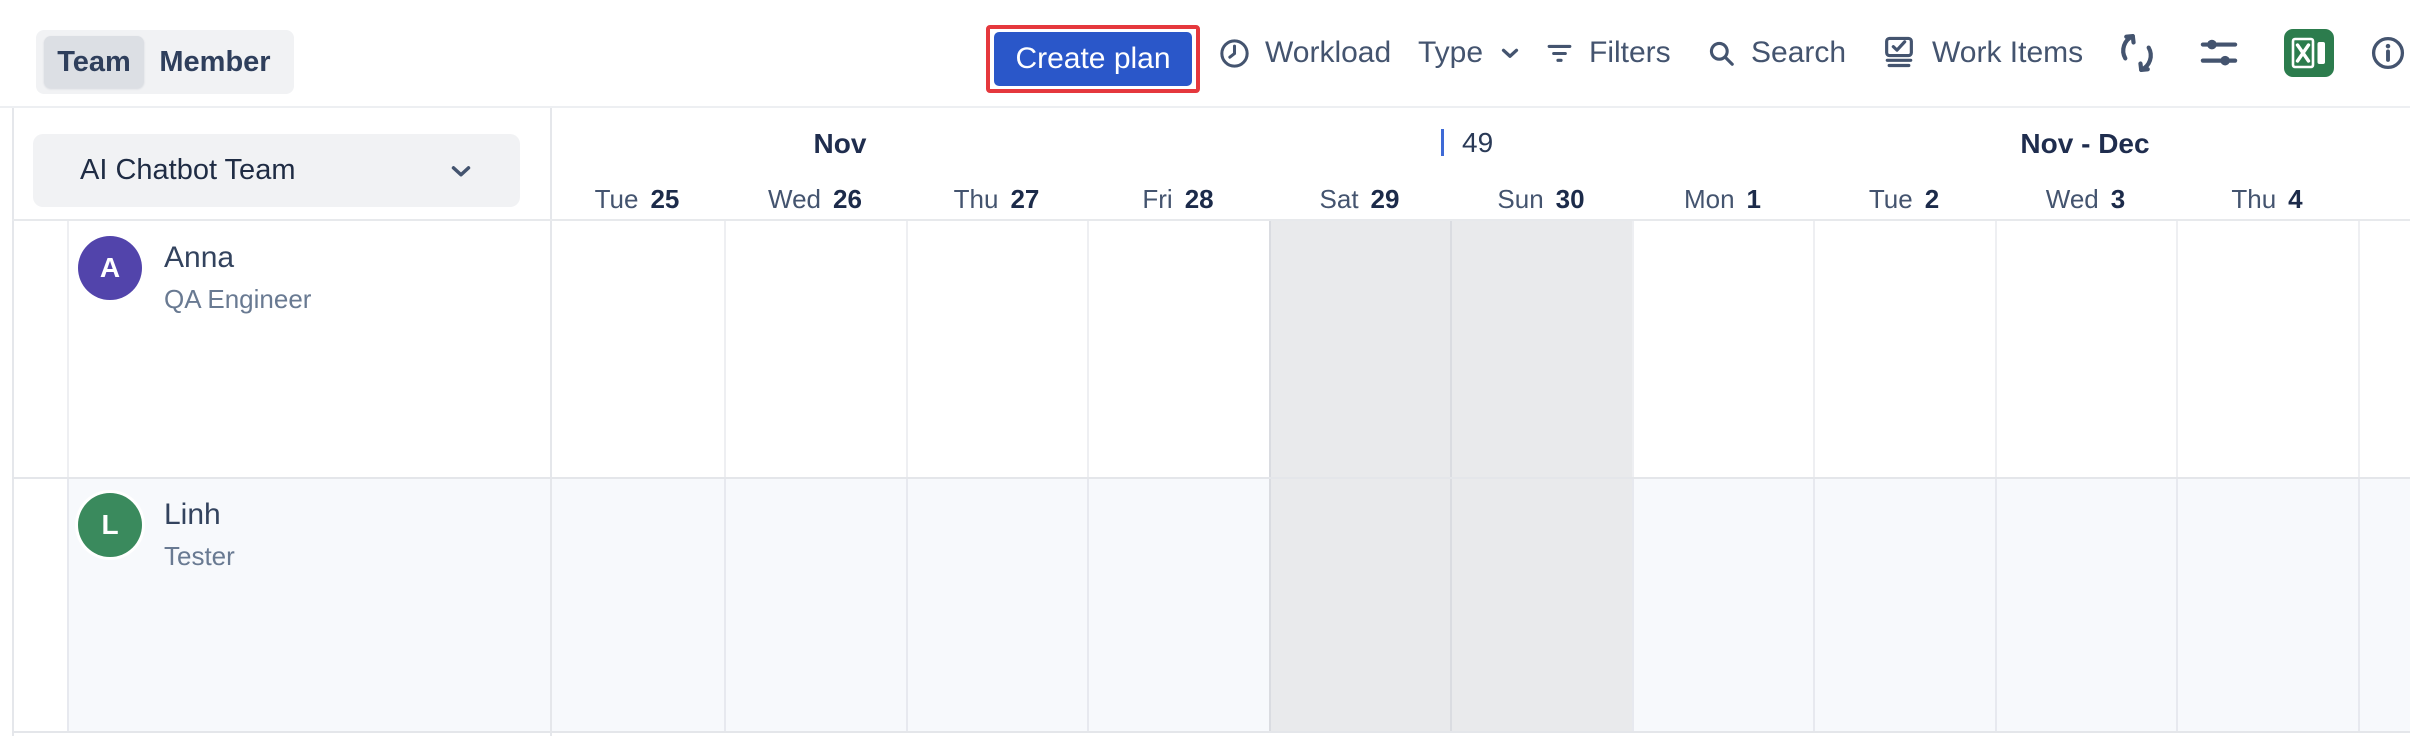 Image resolution: width=2410 pixels, height=736 pixels. I want to click on team-selector-value: AI Chatbot Team, so click(188, 170).